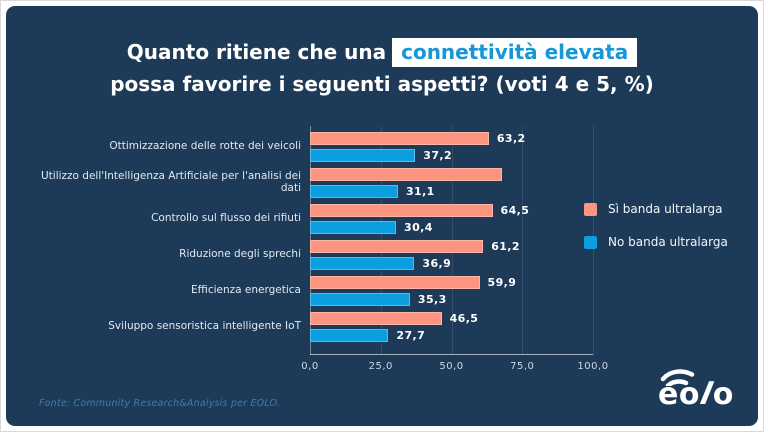 This screenshot has height=432, width=764. What do you see at coordinates (668, 242) in the screenshot?
I see `legend-label-no: No banda ultralarga` at bounding box center [668, 242].